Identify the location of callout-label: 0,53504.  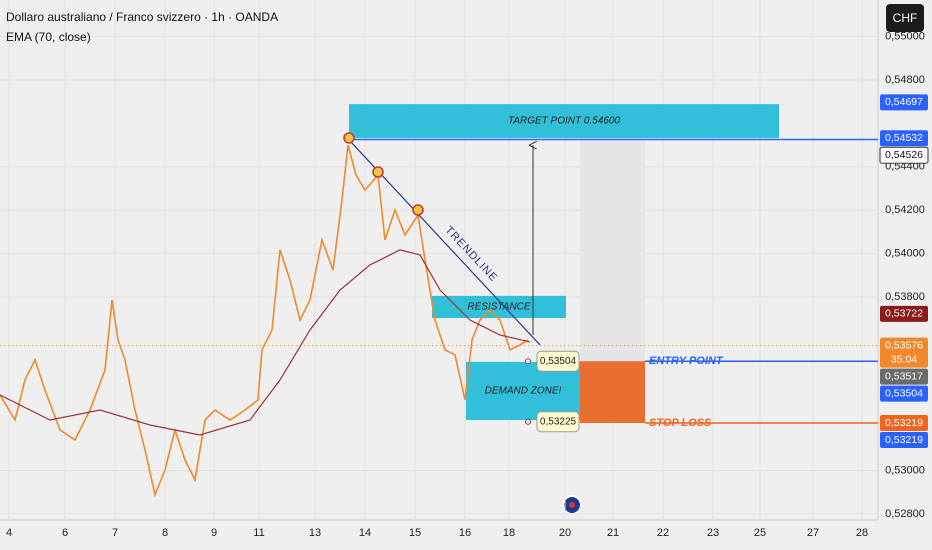
(558, 361).